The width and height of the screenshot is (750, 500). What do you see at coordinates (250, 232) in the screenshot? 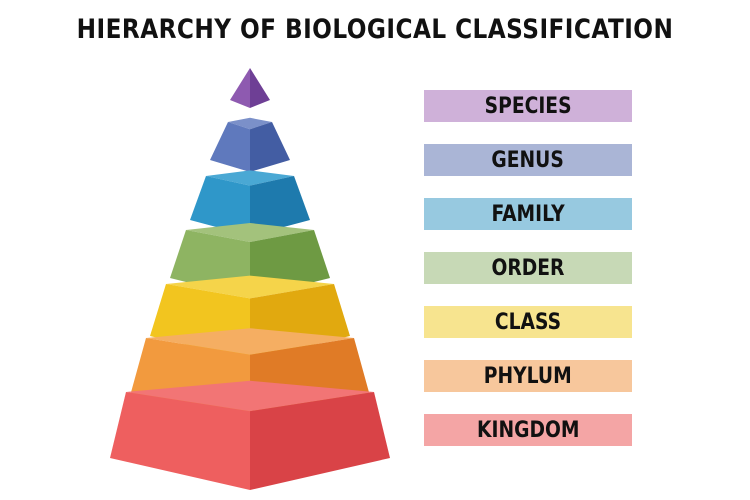
I see `pyramid-level-order-top-face` at bounding box center [250, 232].